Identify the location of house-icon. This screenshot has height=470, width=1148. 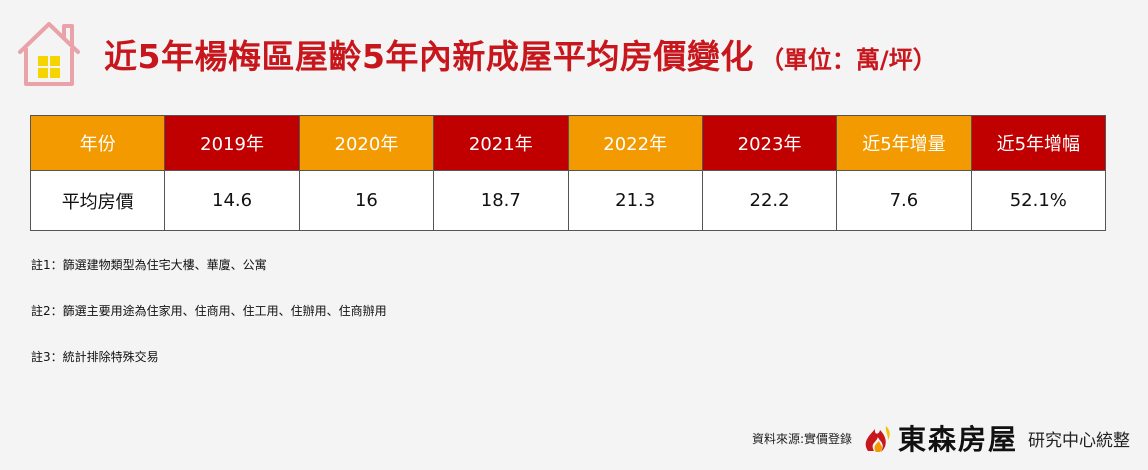
(49, 54).